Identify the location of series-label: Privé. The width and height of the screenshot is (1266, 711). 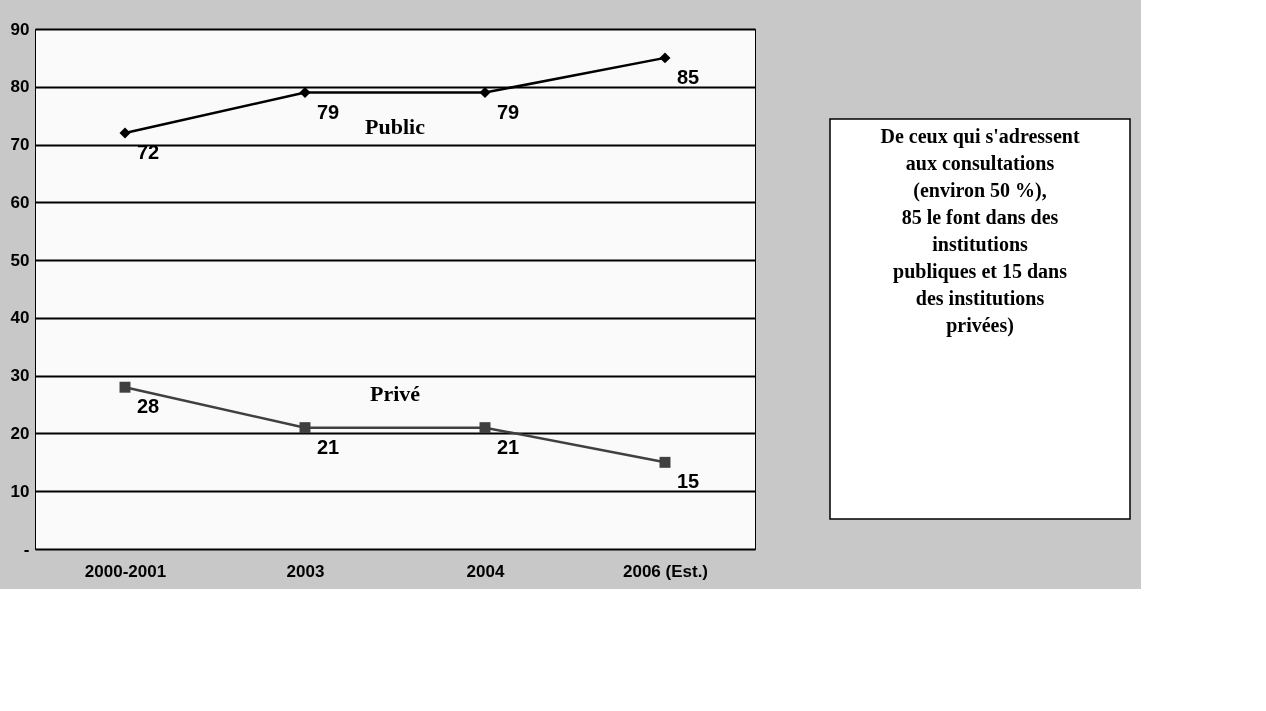
(395, 393).